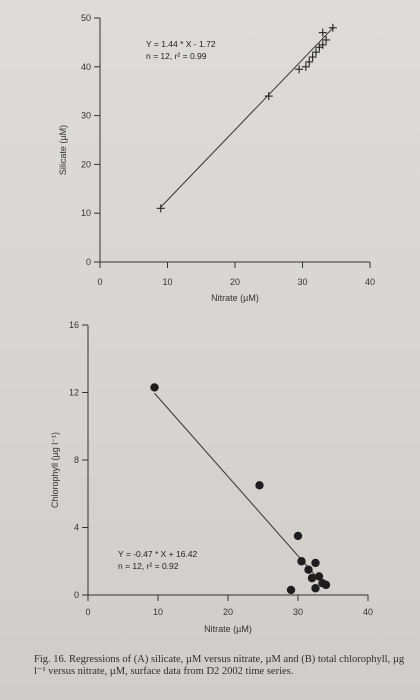  I want to click on y-tick-label: 20, so click(86, 164).